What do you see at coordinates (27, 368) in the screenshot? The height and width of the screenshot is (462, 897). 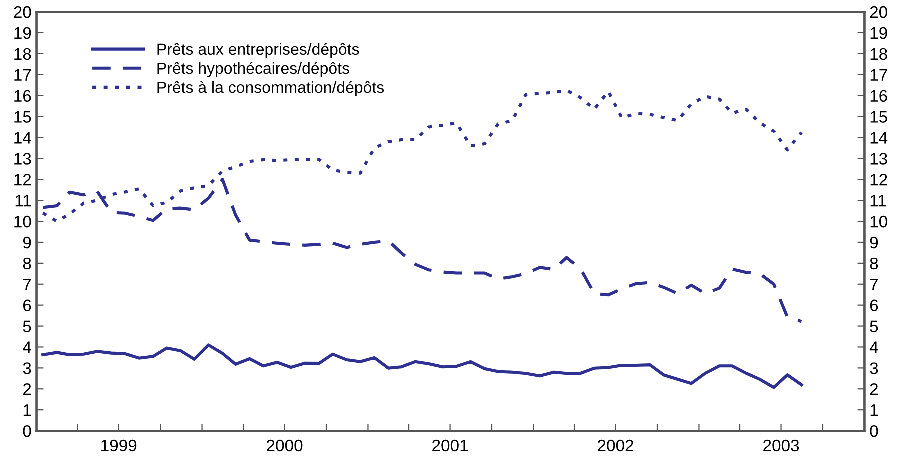 I see `y-tick-label: 3` at bounding box center [27, 368].